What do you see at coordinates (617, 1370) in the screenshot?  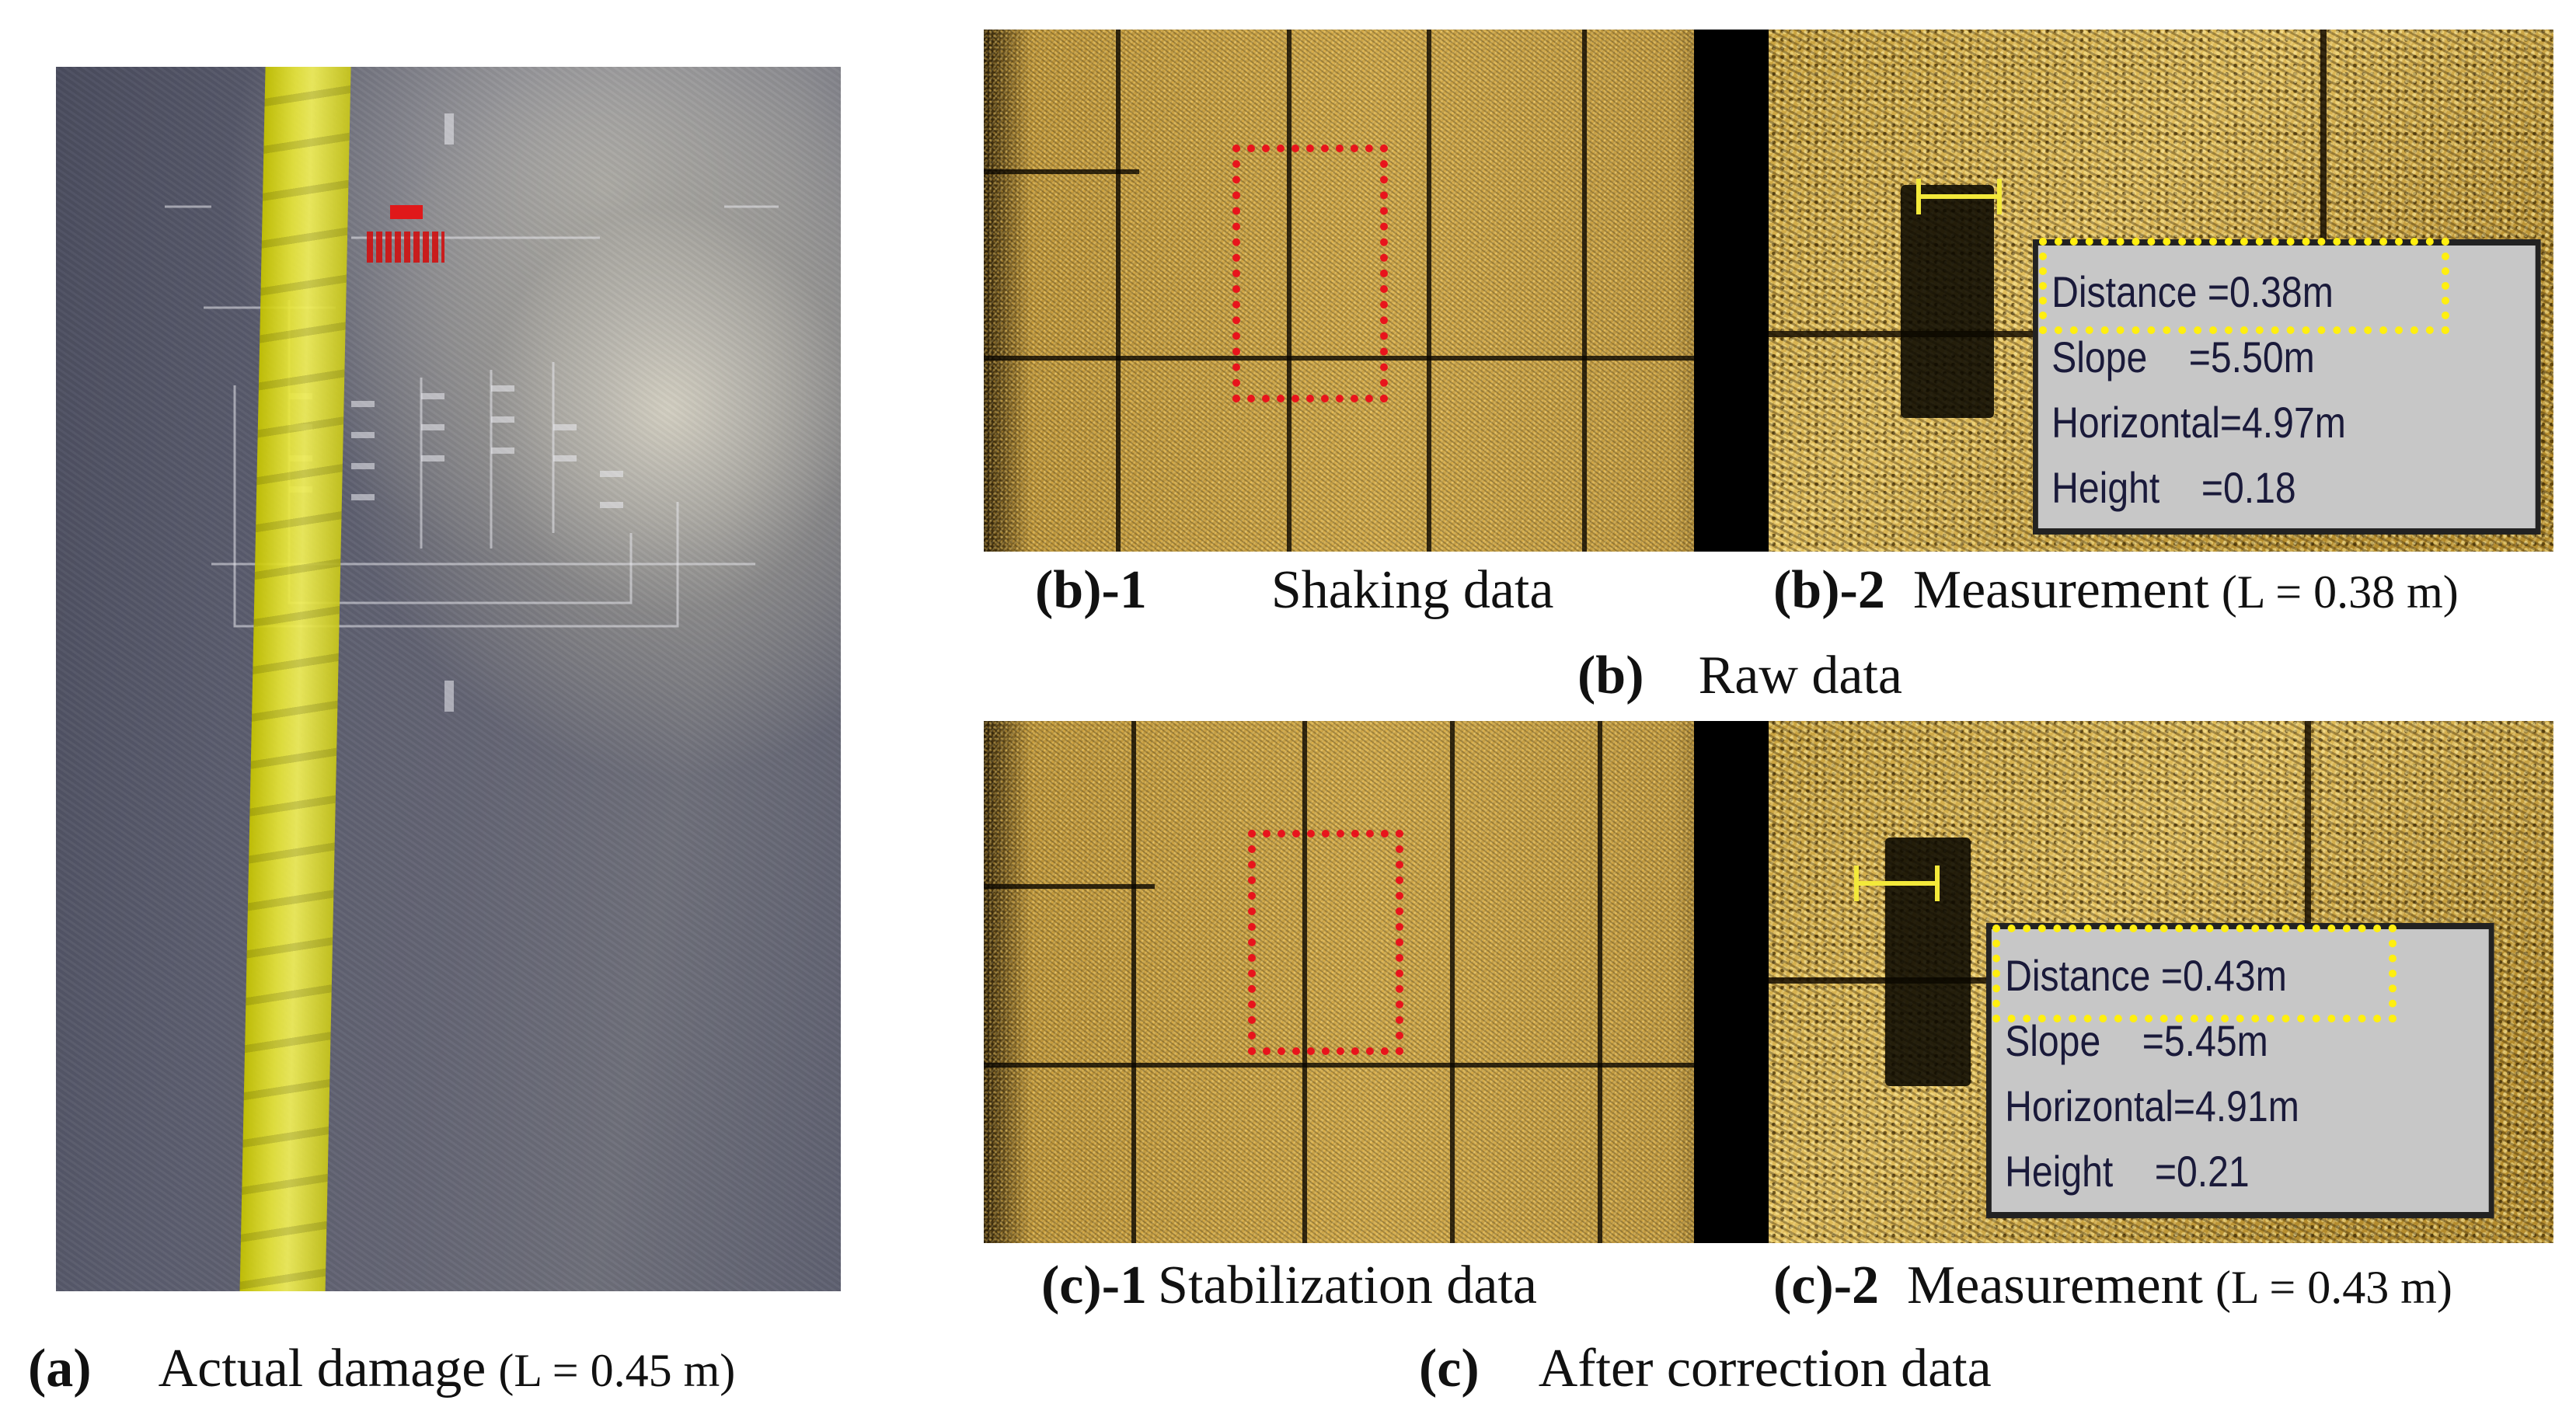 I see `caption-a-length: (L = 0.45 m)` at bounding box center [617, 1370].